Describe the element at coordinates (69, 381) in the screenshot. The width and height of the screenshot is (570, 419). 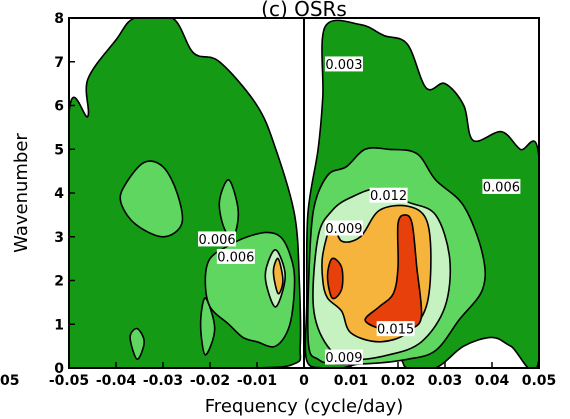
I see `x-tick-label: -0.05` at that location.